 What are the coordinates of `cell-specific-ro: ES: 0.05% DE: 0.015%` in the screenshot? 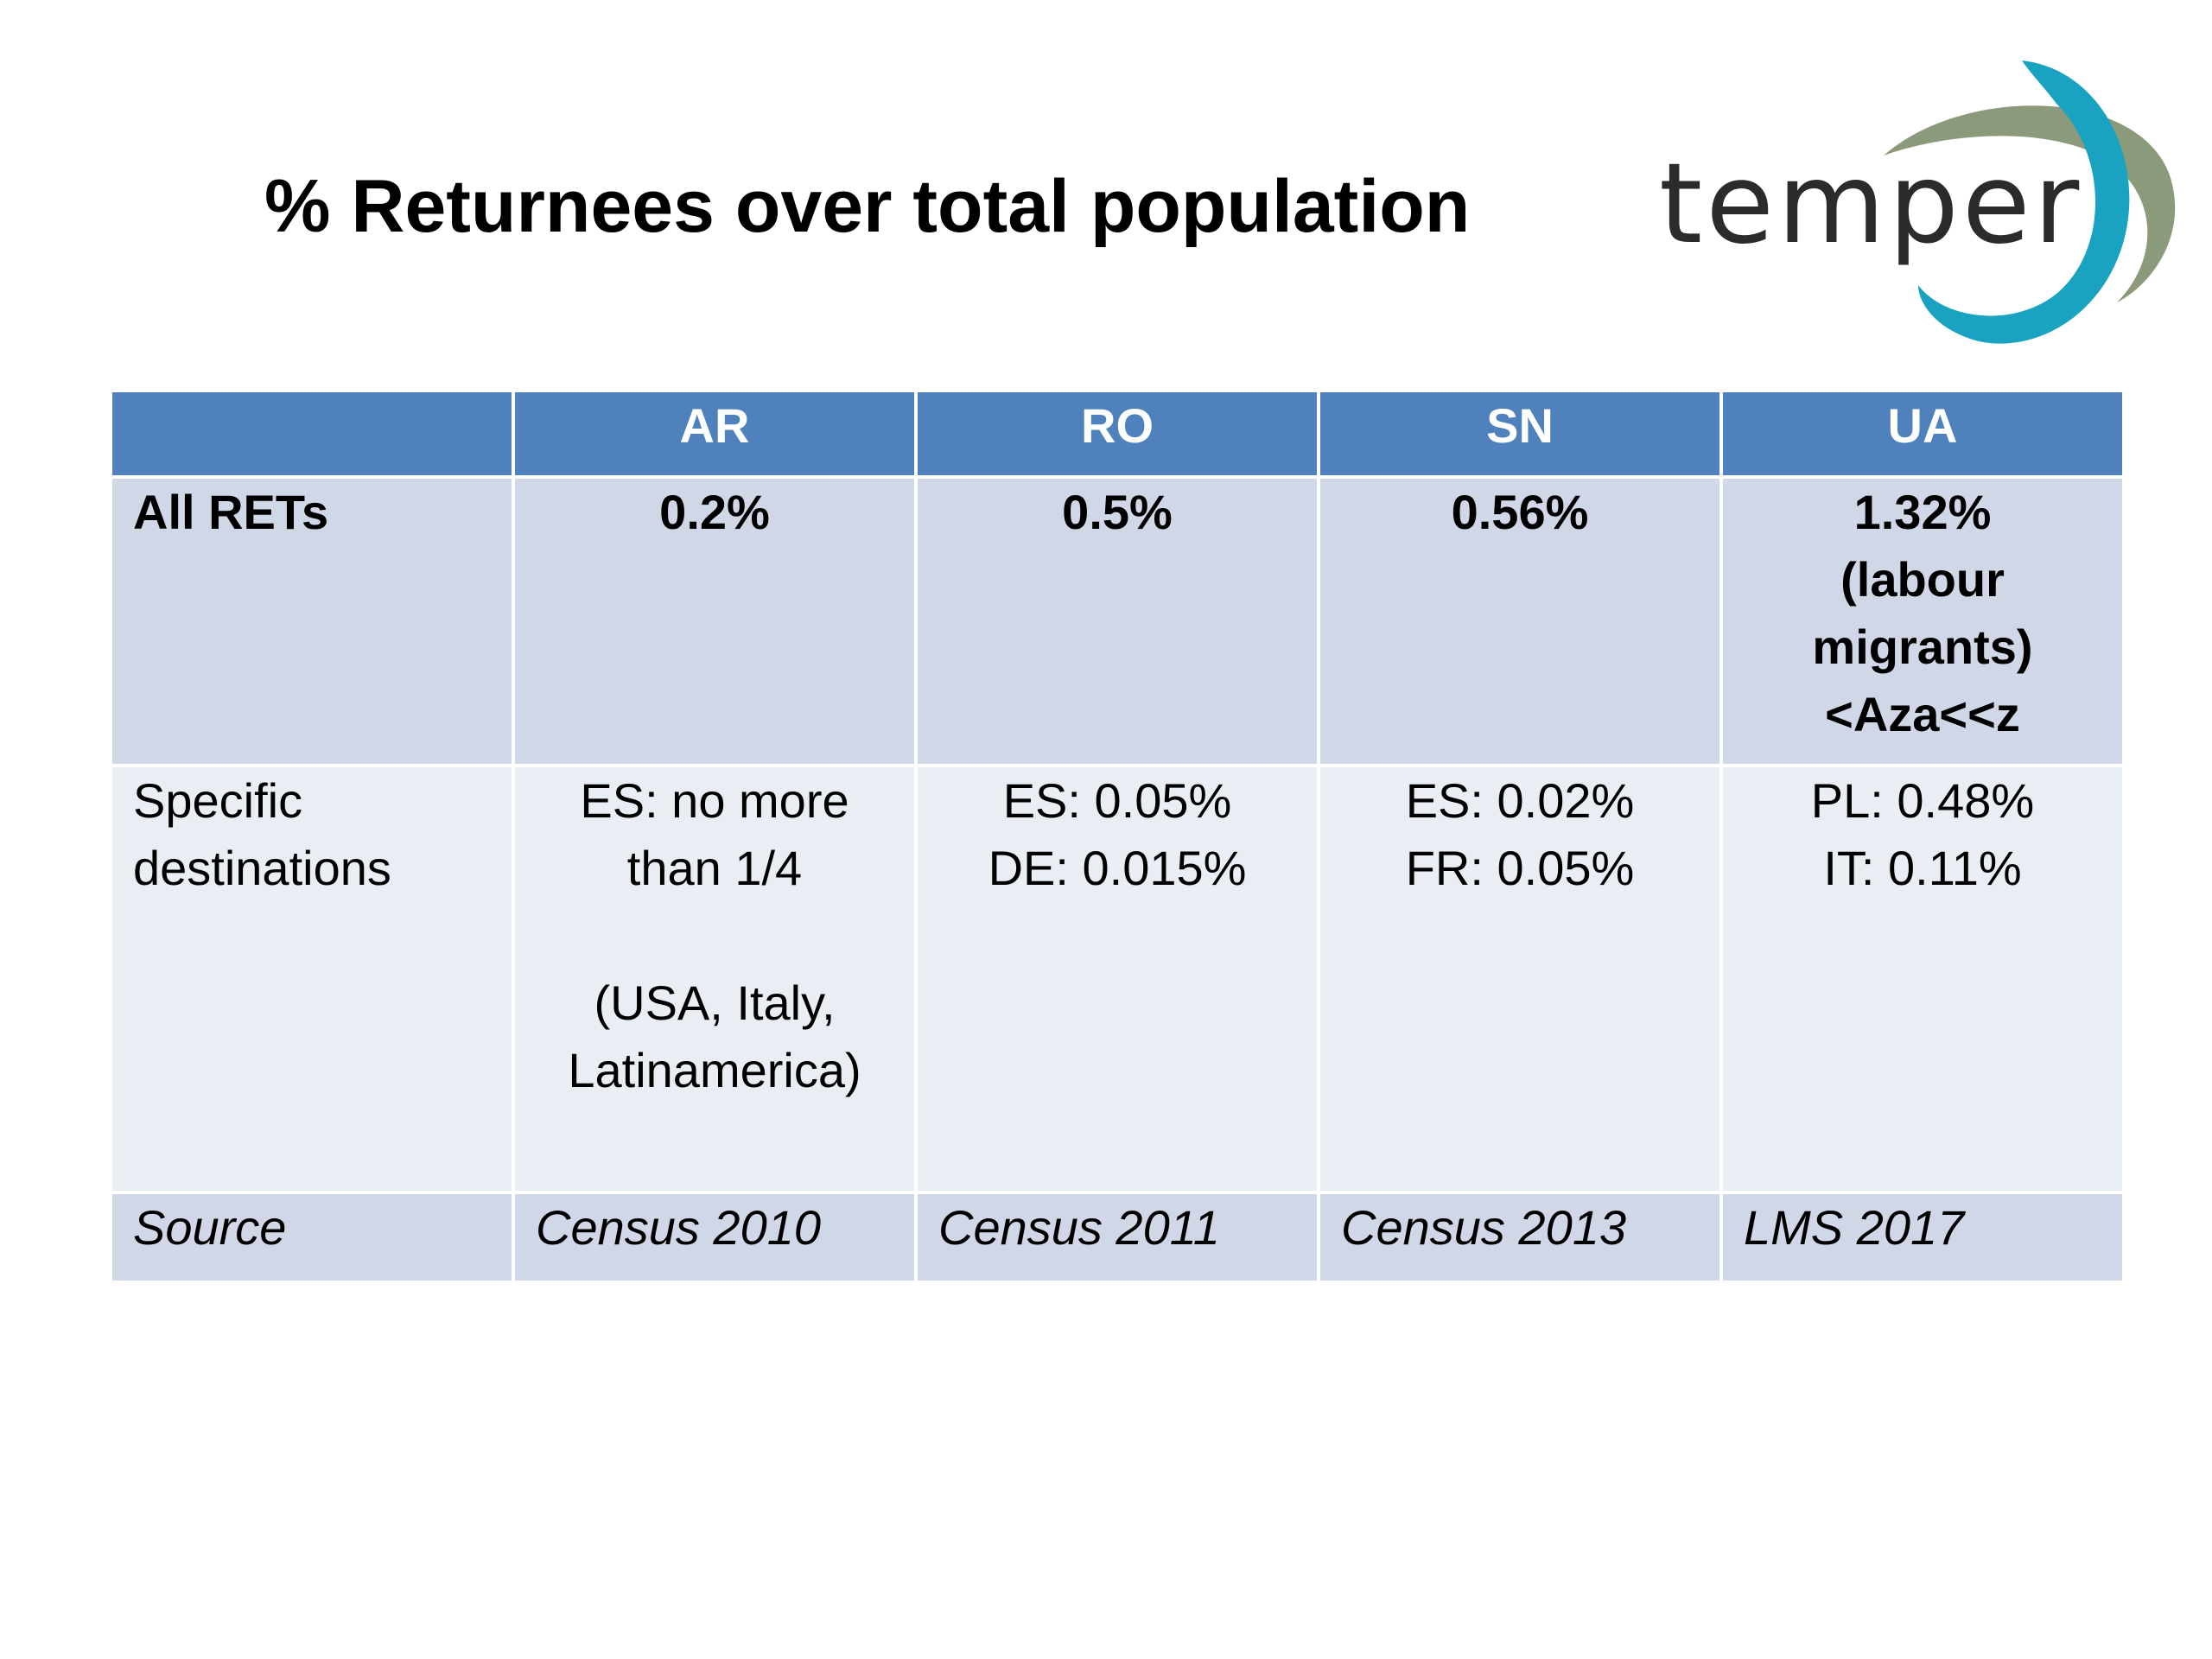 It's located at (1117, 979).